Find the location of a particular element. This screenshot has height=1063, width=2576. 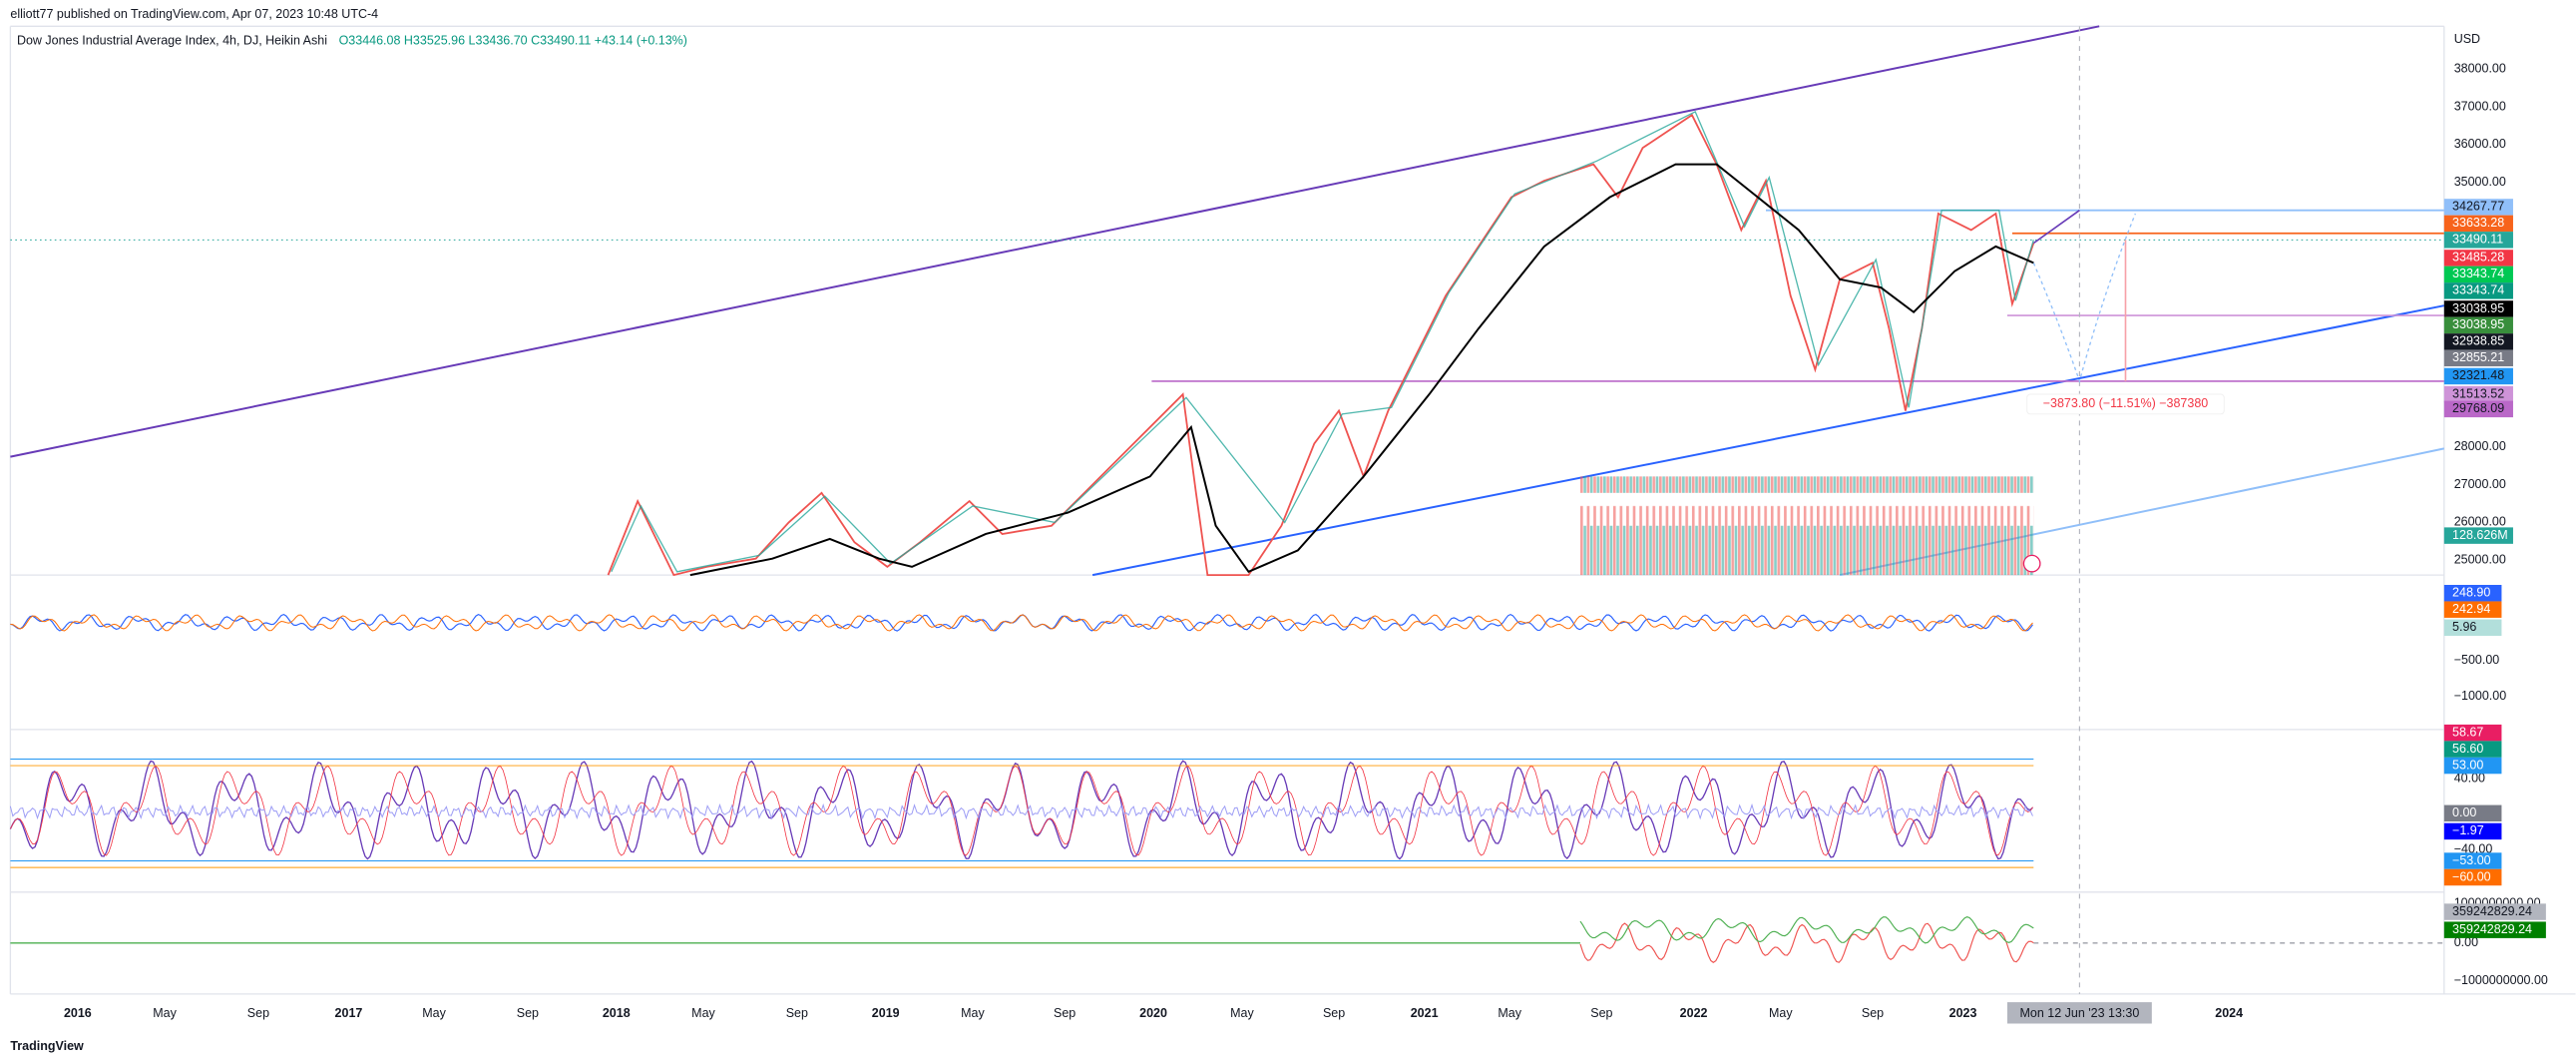

price-tag-label: 32855.21 is located at coordinates (2478, 357).